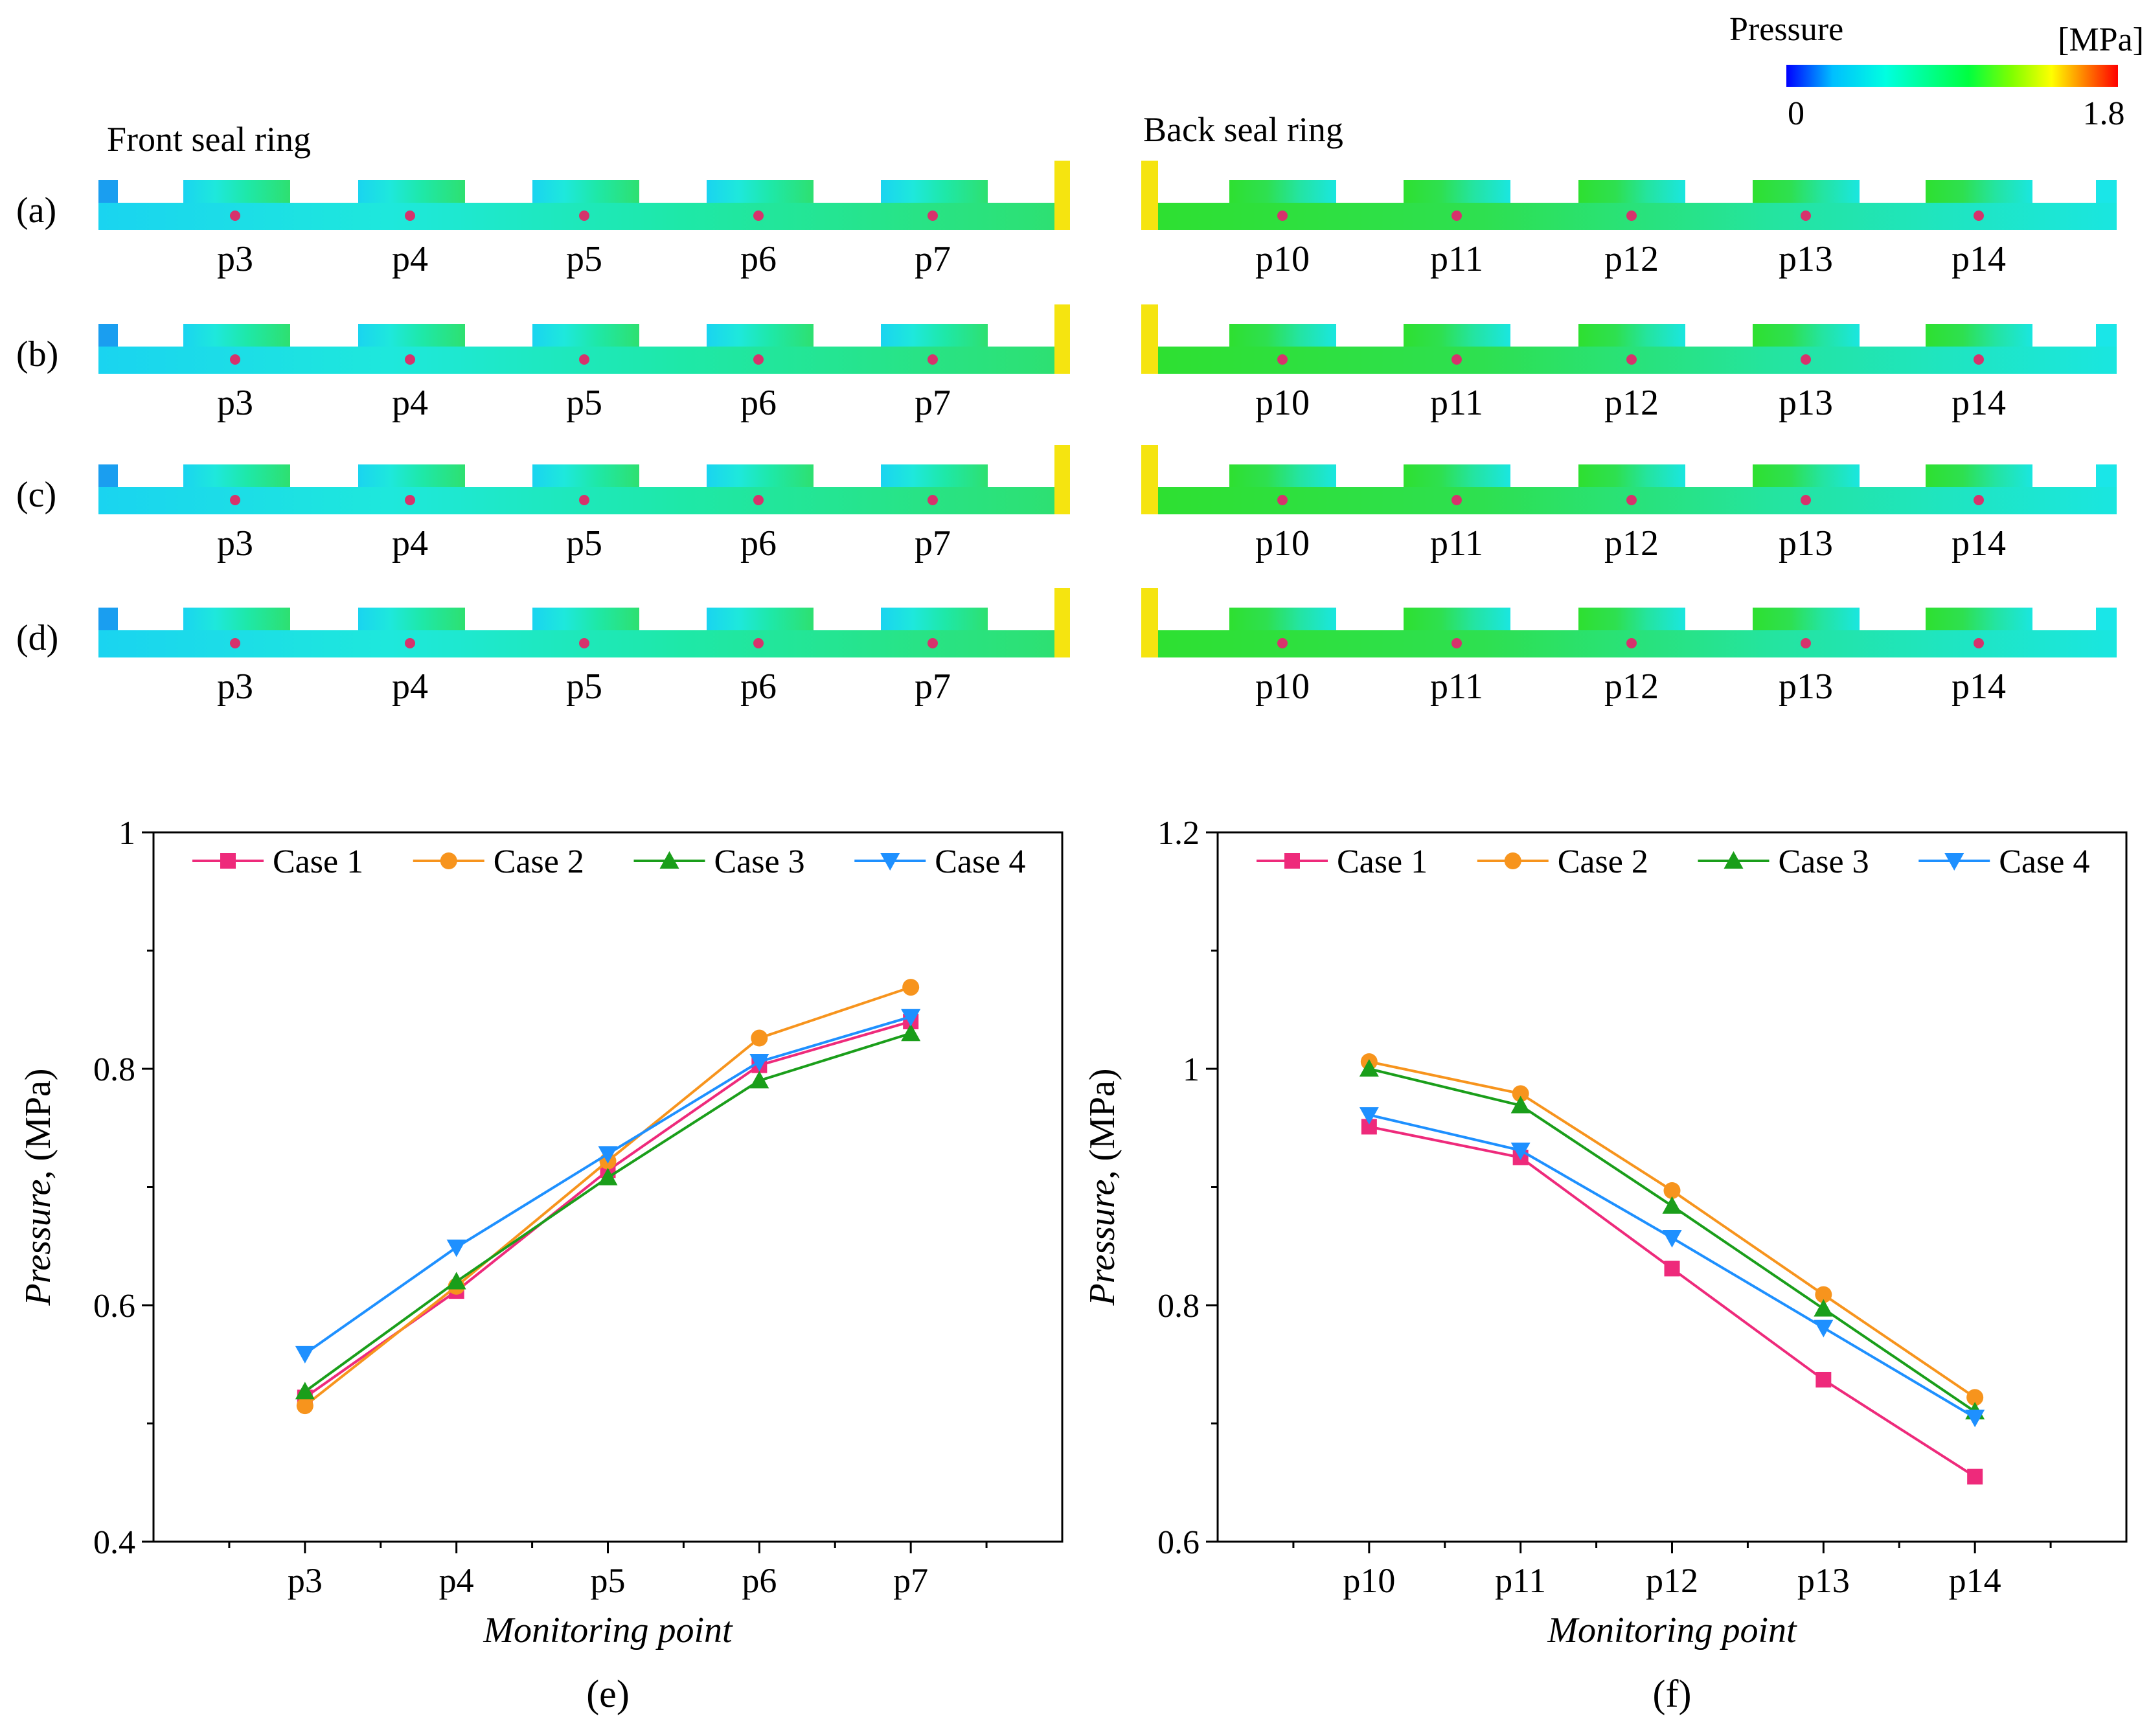 This screenshot has height=1736, width=2151. What do you see at coordinates (108, 192) in the screenshot?
I see `front-inlet-slot` at bounding box center [108, 192].